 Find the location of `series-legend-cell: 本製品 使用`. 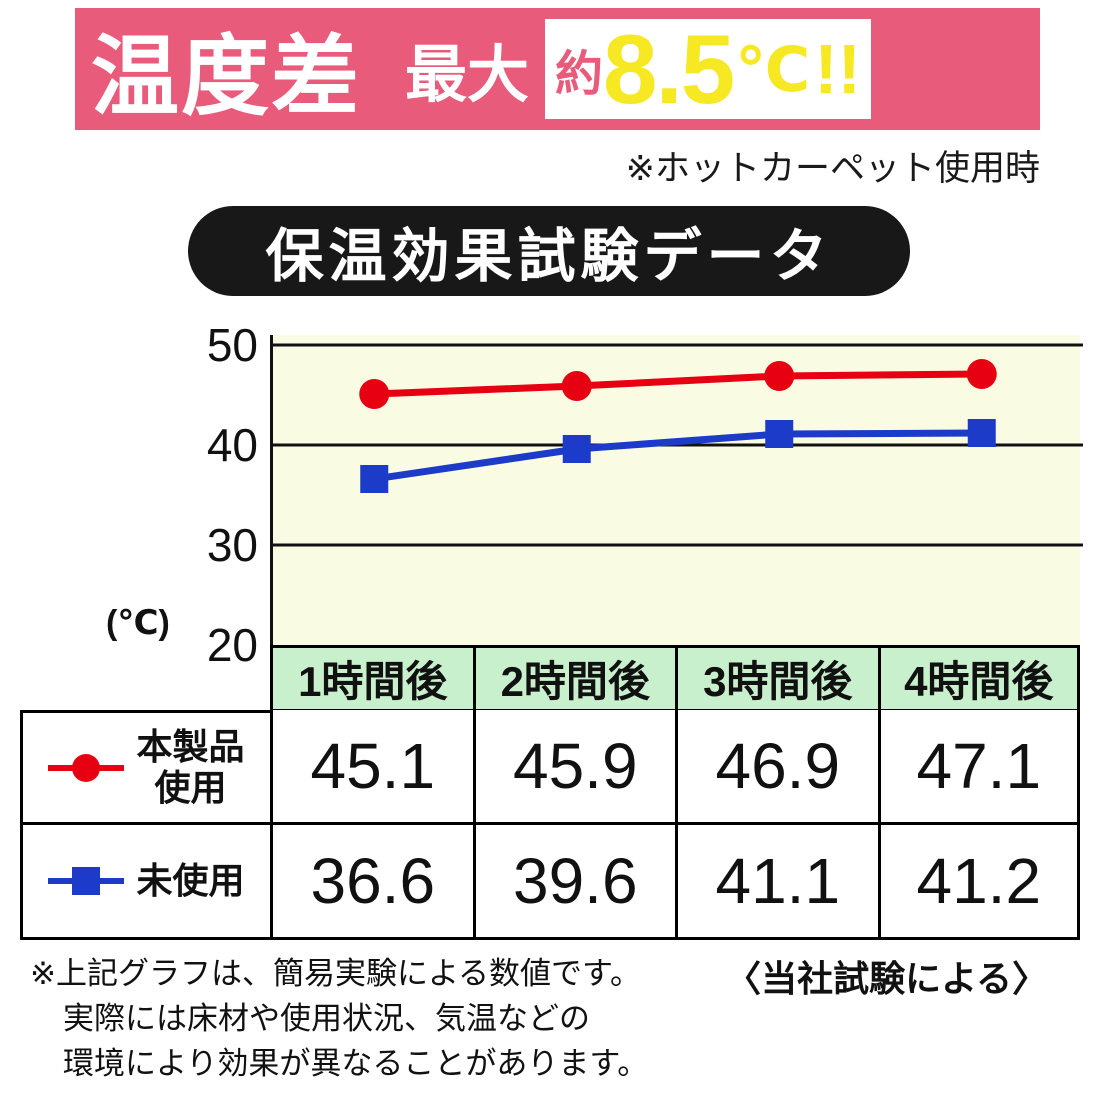

series-legend-cell: 本製品 使用 is located at coordinates (145, 767).